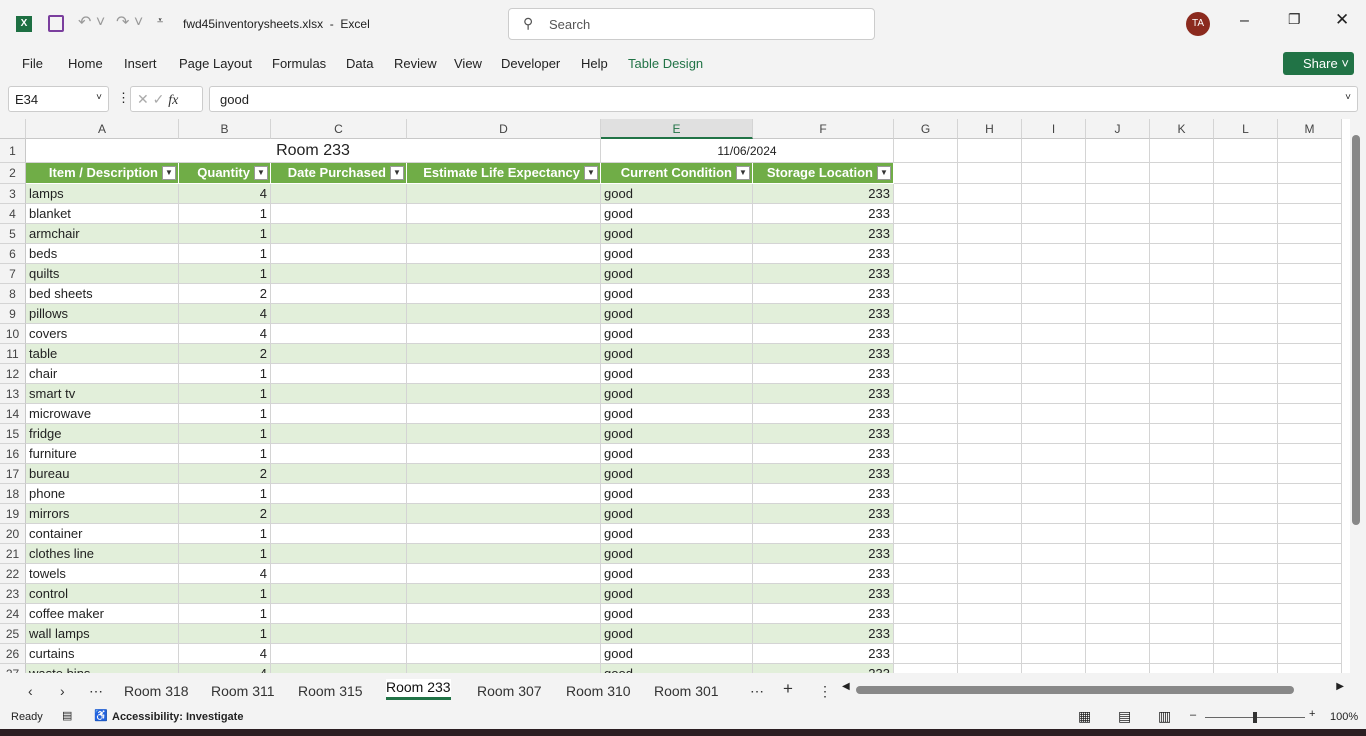 The width and height of the screenshot is (1366, 736). I want to click on row-header: 14, so click(13, 414).